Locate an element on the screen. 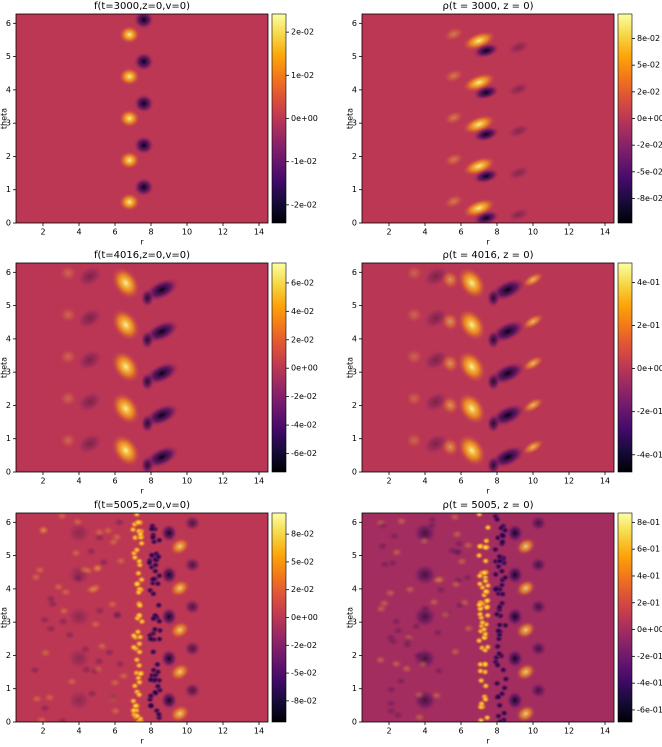 This screenshot has width=662, height=747. x-tick-label: 12 is located at coordinates (569, 232).